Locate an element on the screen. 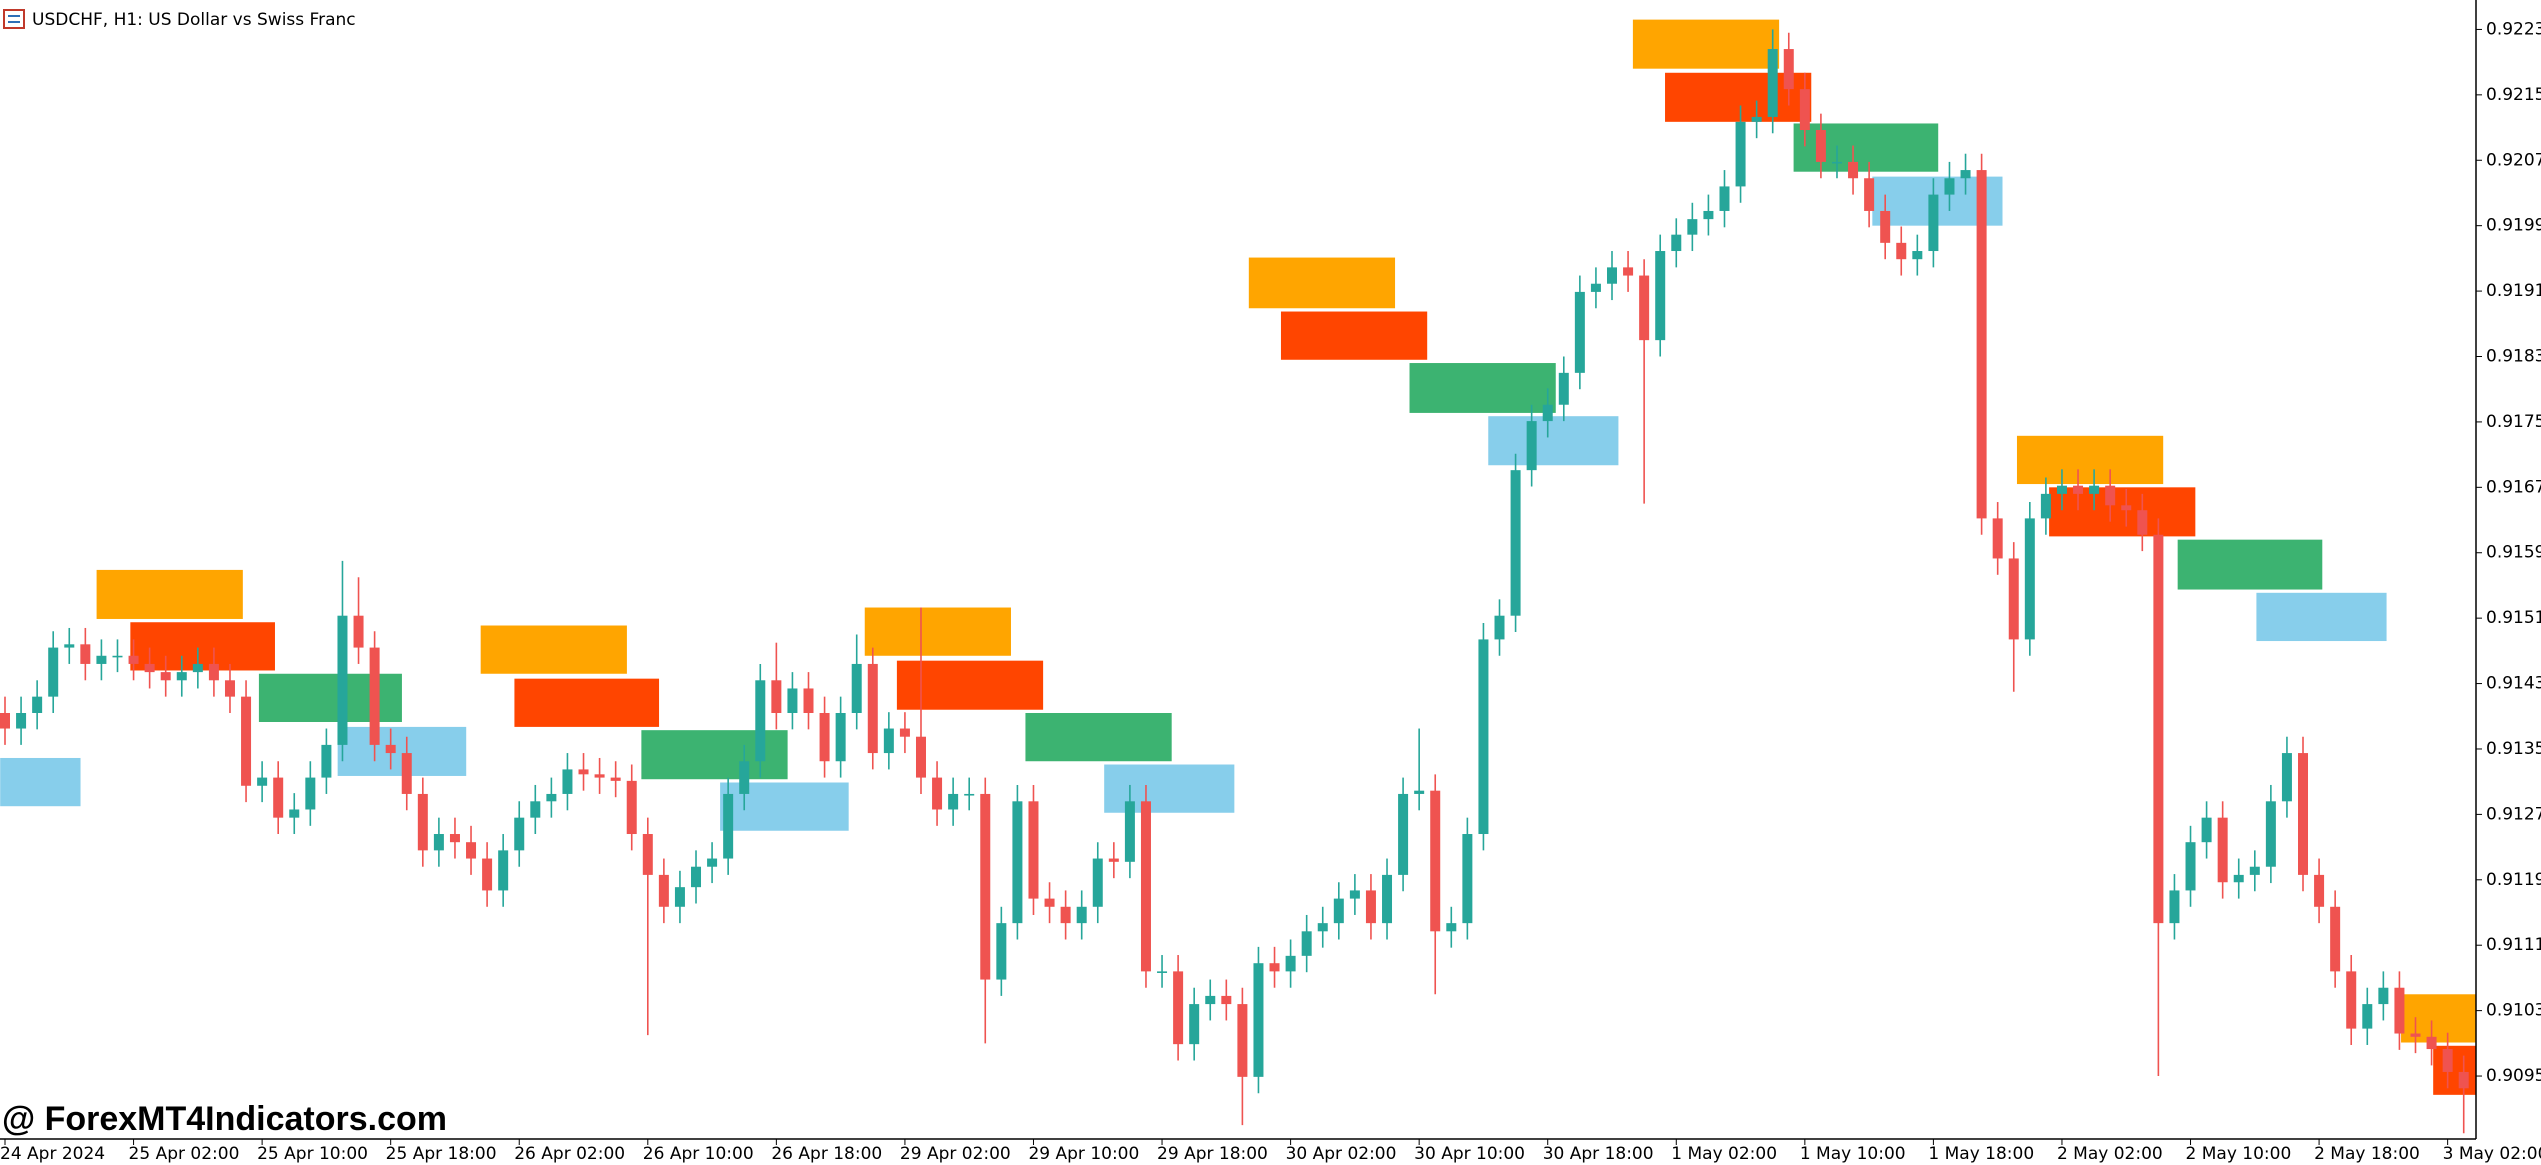  x-tick-label: 30 Apr 02:00 is located at coordinates (1341, 1154).